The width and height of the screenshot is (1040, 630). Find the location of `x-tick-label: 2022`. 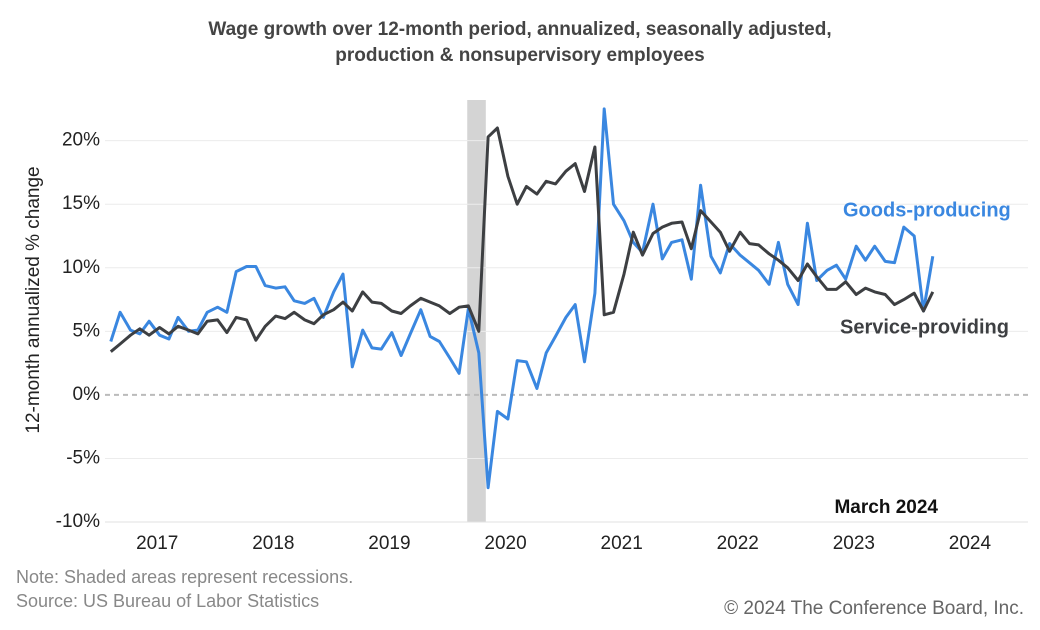

x-tick-label: 2022 is located at coordinates (738, 543).